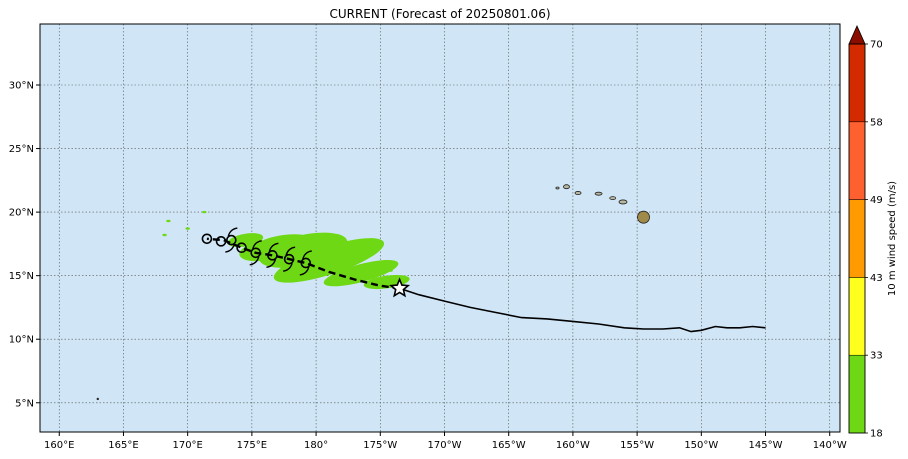  What do you see at coordinates (876, 434) in the screenshot?
I see `colorbar-tick-label: 18` at bounding box center [876, 434].